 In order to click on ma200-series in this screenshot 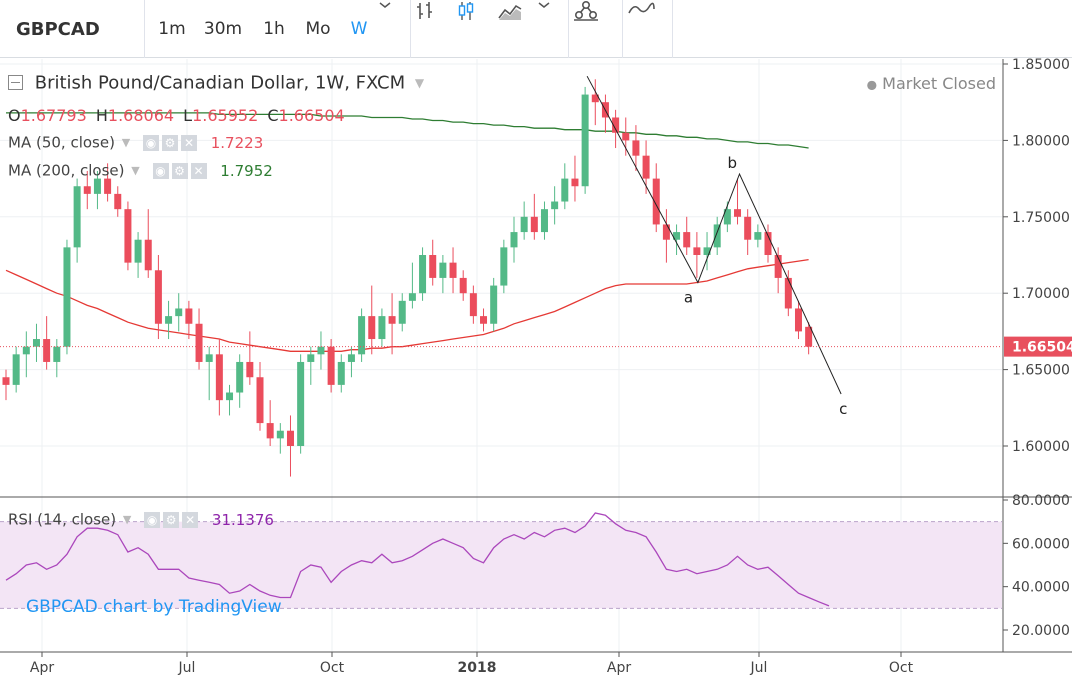, I will do `click(407, 130)`.